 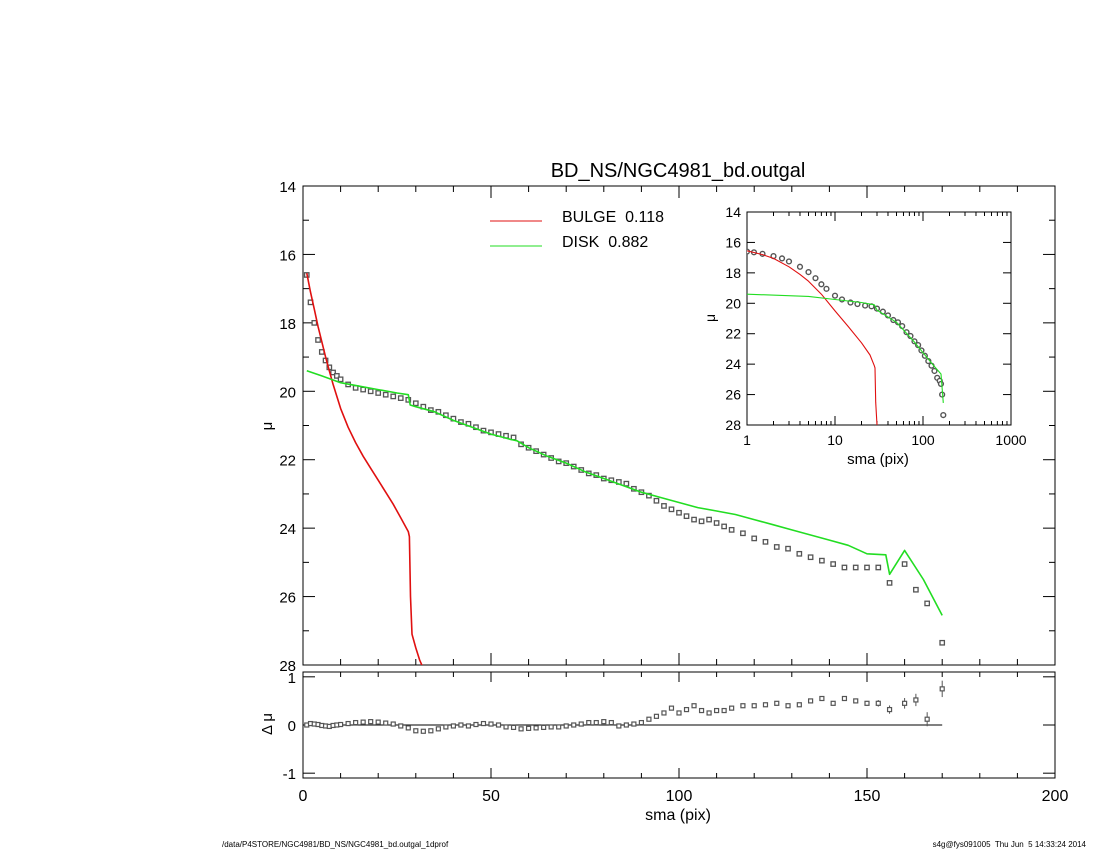 I want to click on residual-y-tick-label: 0, so click(x=292, y=726).